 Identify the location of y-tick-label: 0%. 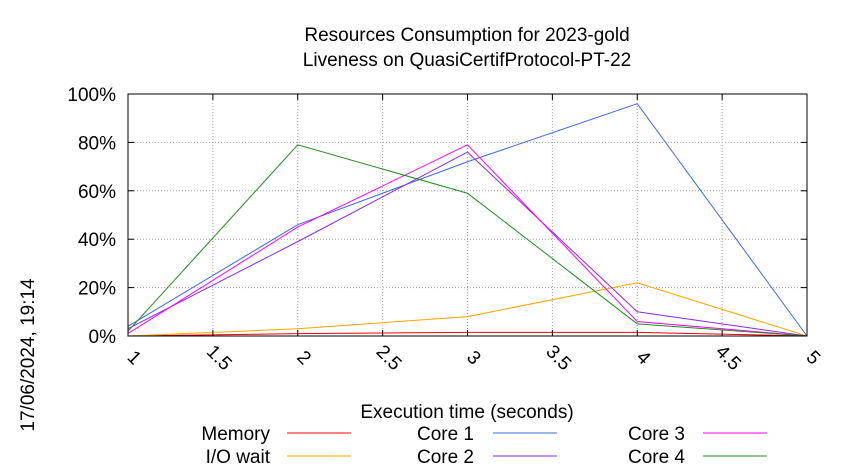
(103, 337).